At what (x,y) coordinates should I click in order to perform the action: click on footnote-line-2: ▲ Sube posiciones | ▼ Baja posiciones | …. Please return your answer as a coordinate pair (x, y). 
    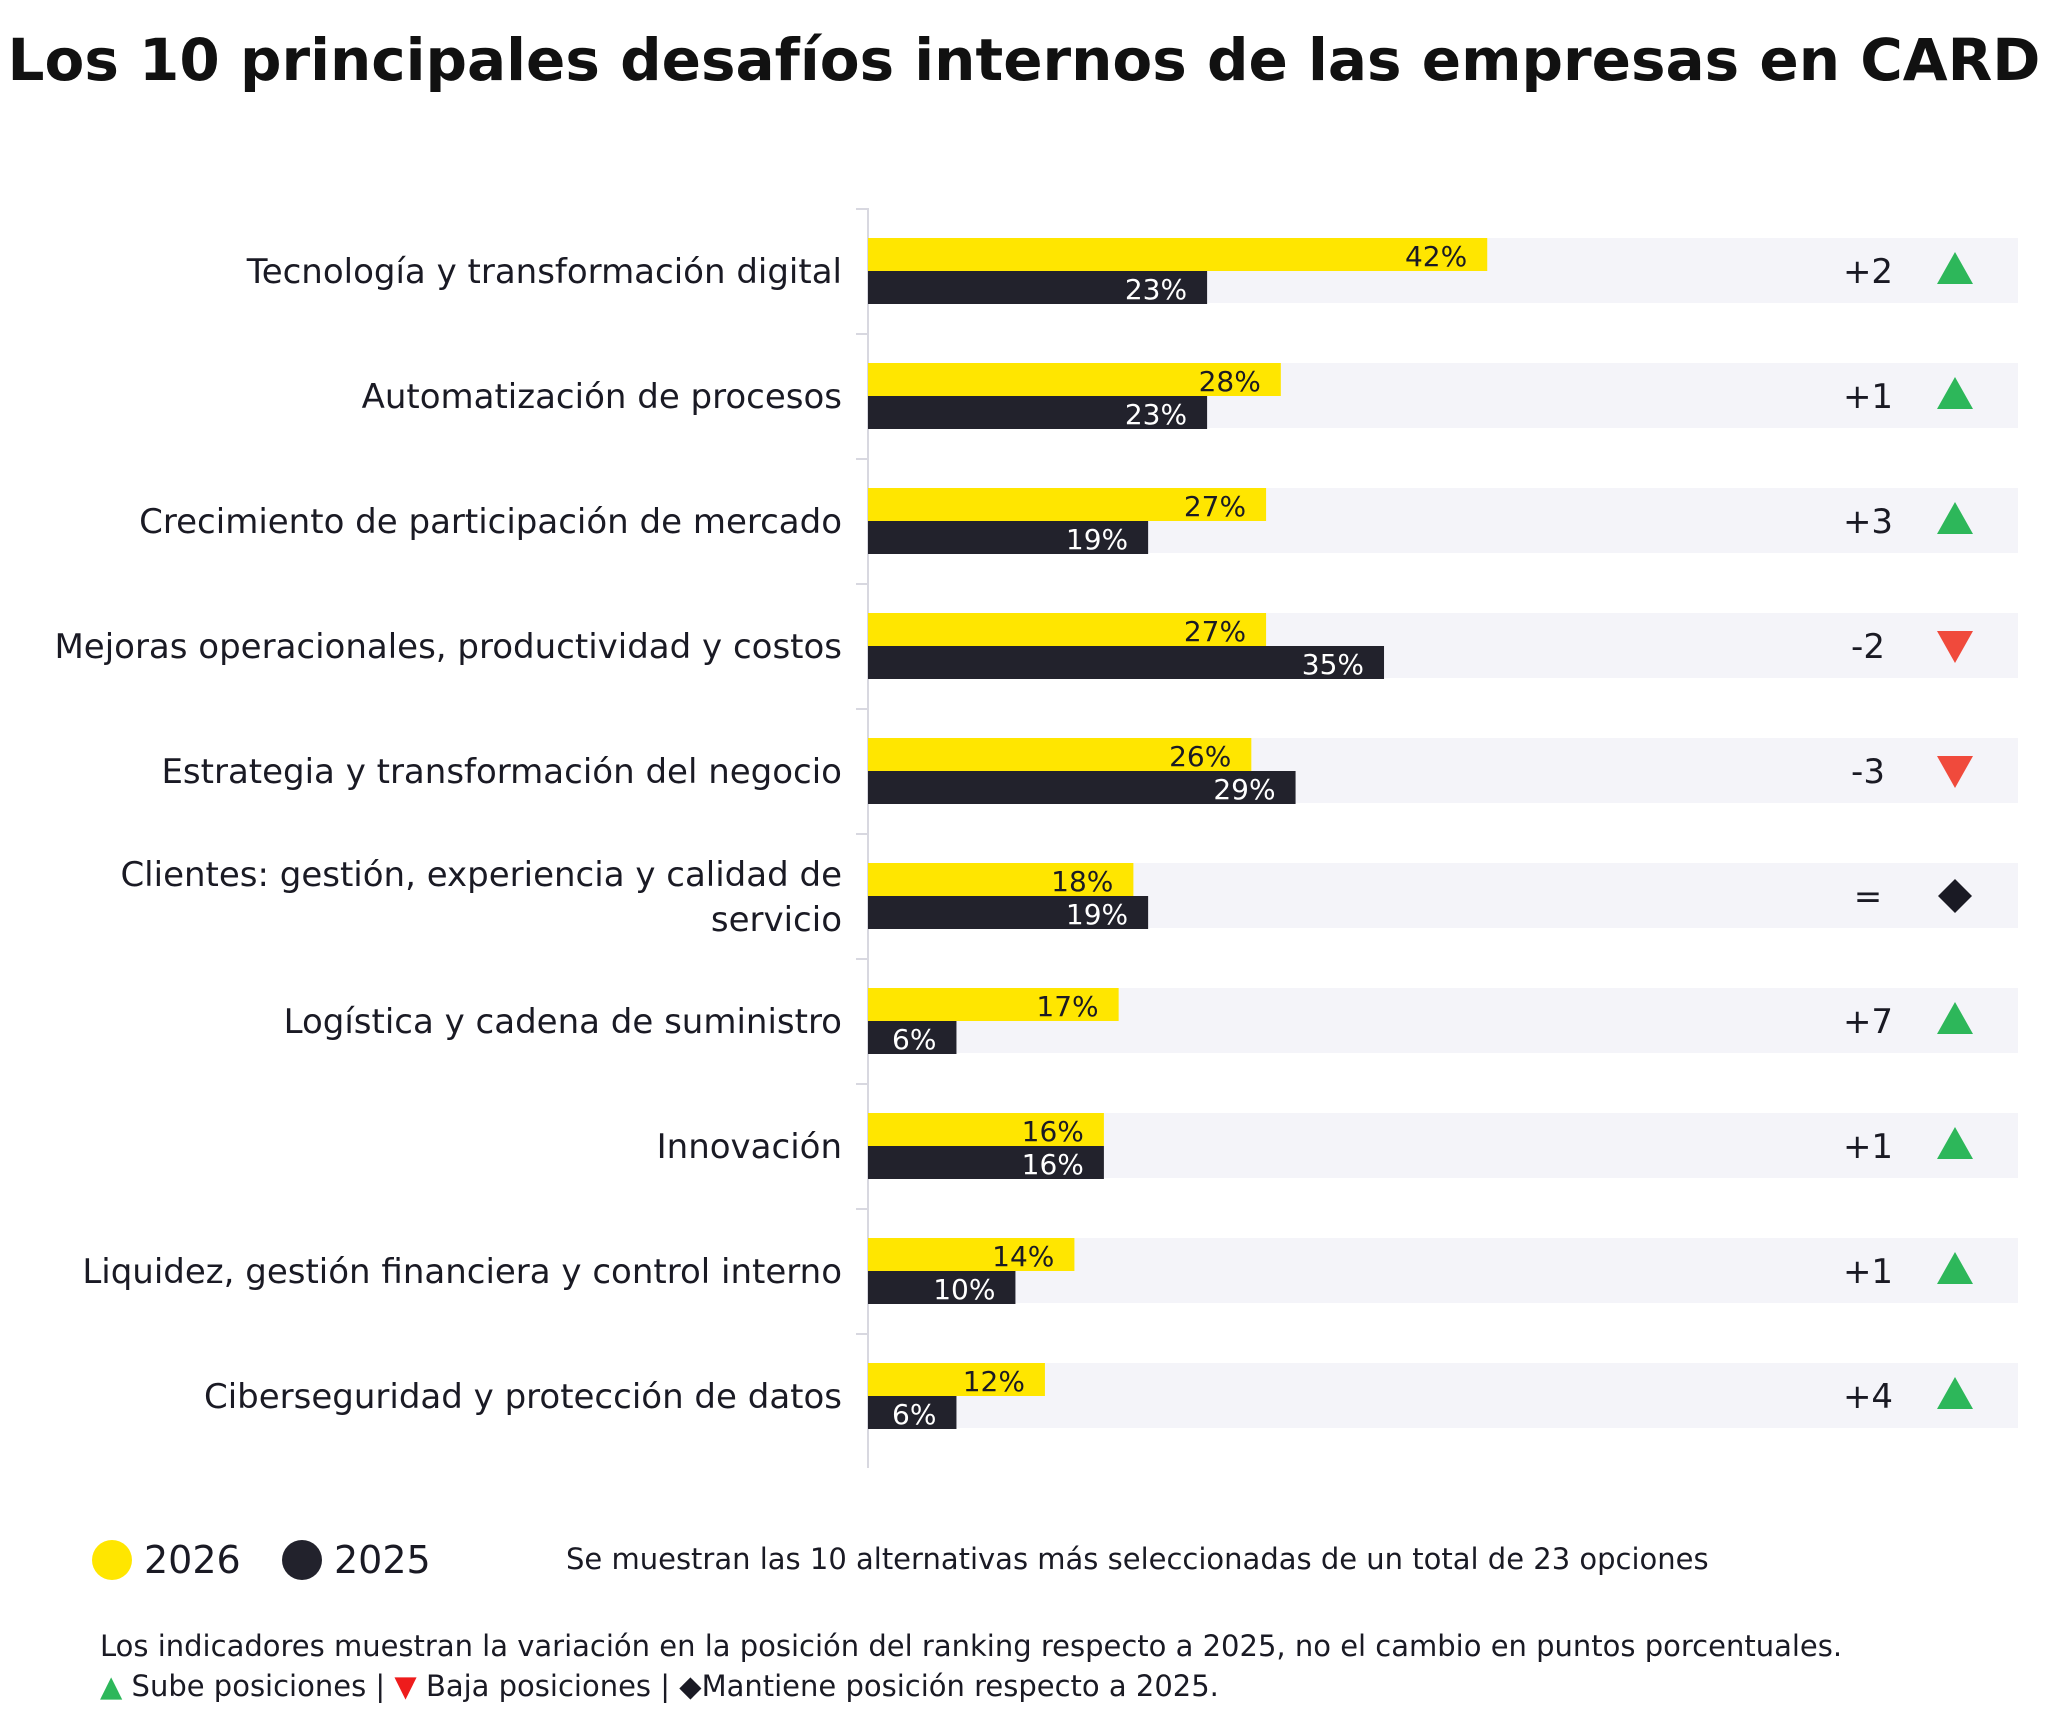
    Looking at the image, I should click on (971, 1686).